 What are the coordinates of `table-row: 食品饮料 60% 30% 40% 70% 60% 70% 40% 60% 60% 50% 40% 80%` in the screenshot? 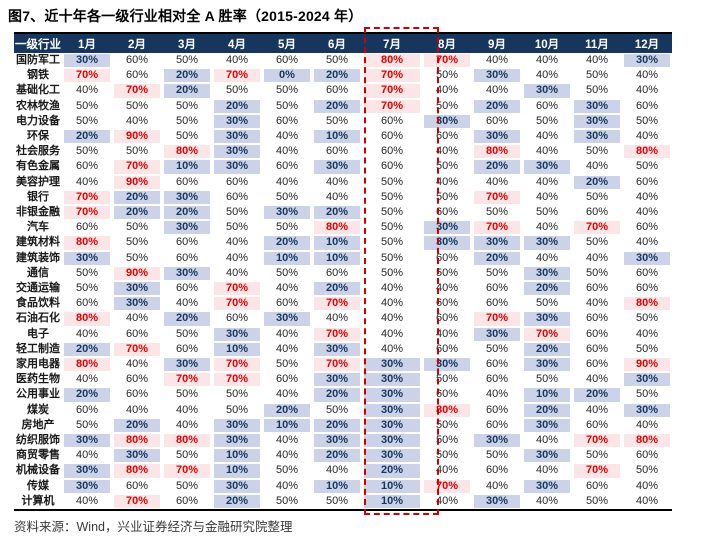 It's located at (343, 303).